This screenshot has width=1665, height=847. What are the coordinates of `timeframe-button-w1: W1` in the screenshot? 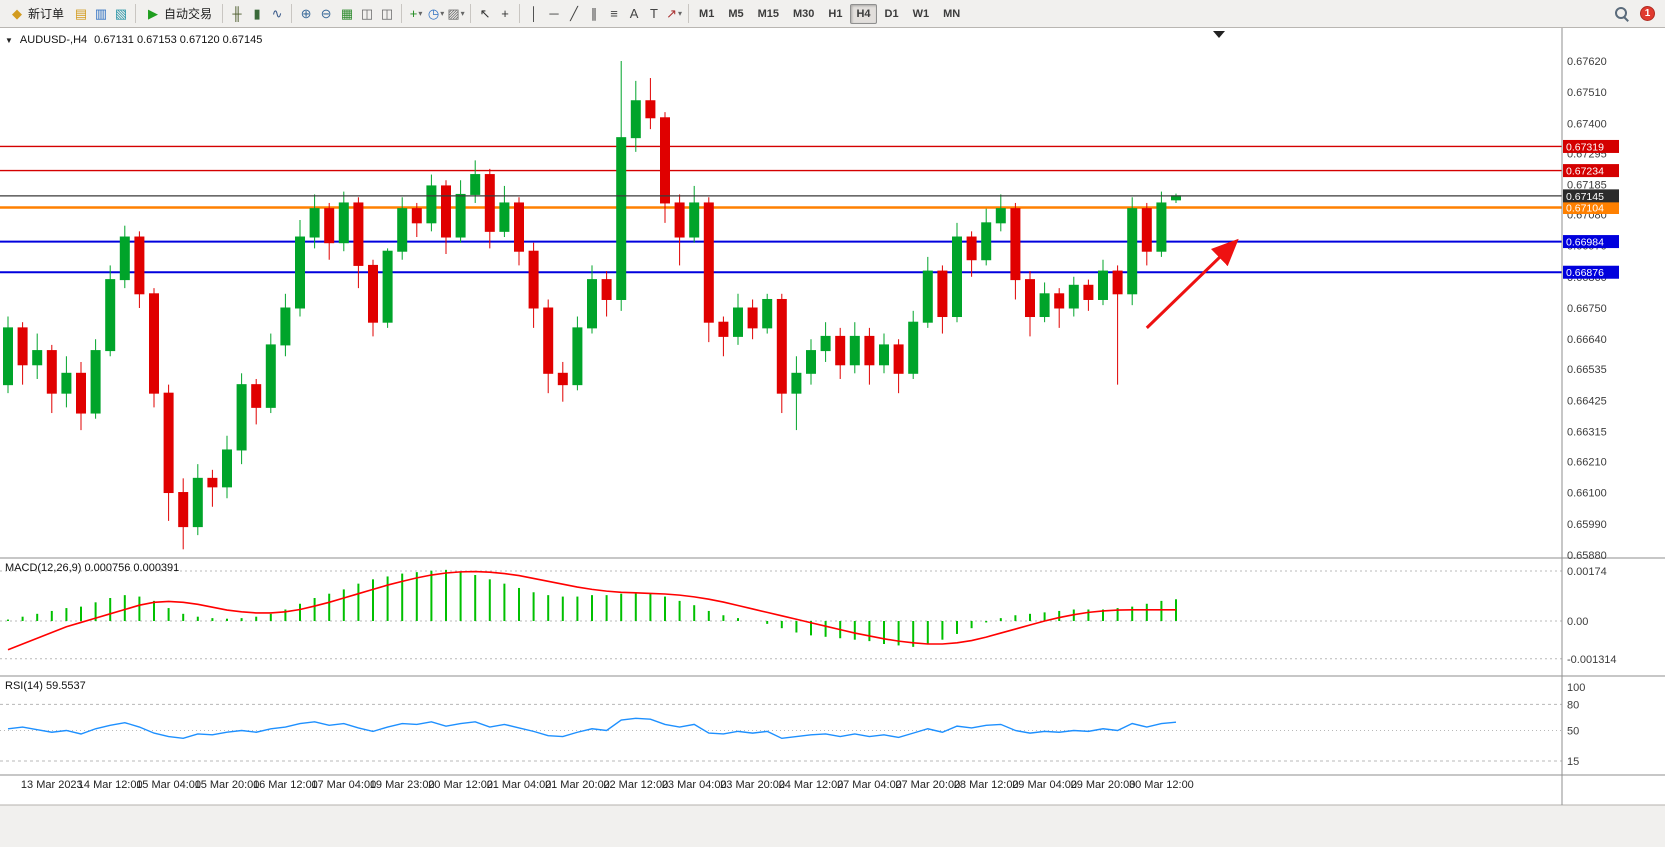 It's located at (921, 13).